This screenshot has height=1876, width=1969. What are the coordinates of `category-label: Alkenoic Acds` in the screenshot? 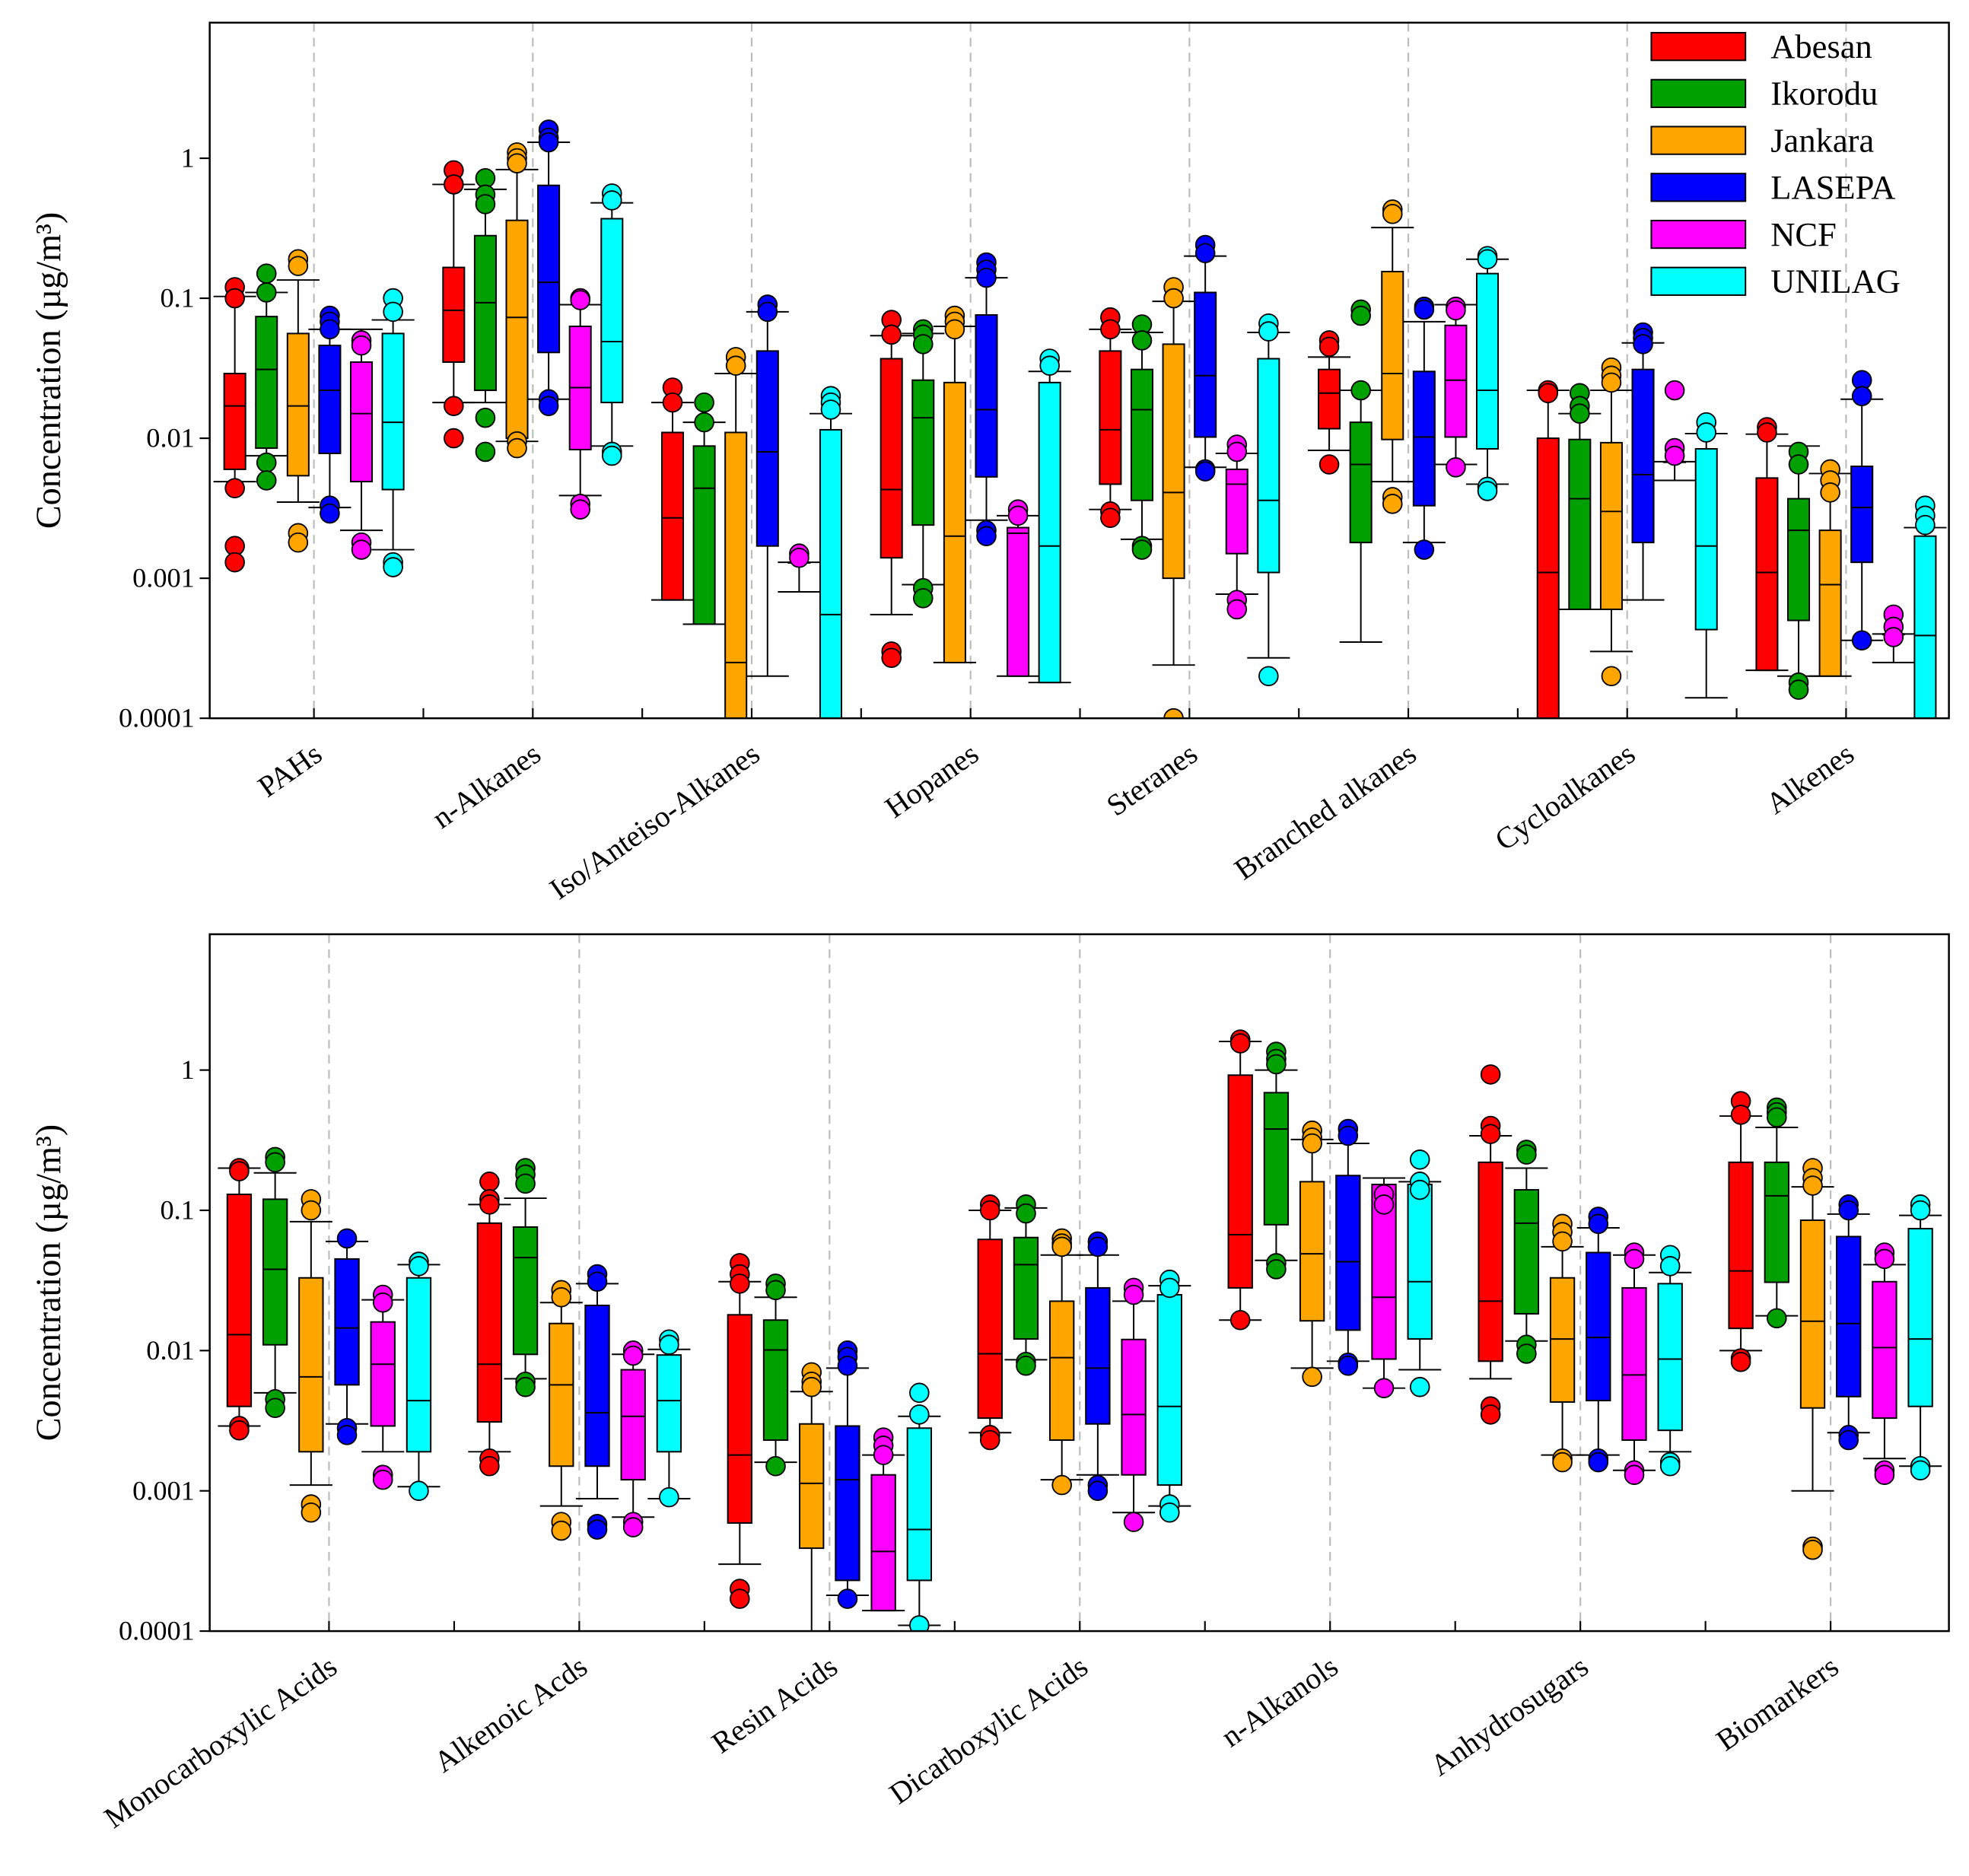 It's located at (510, 1714).